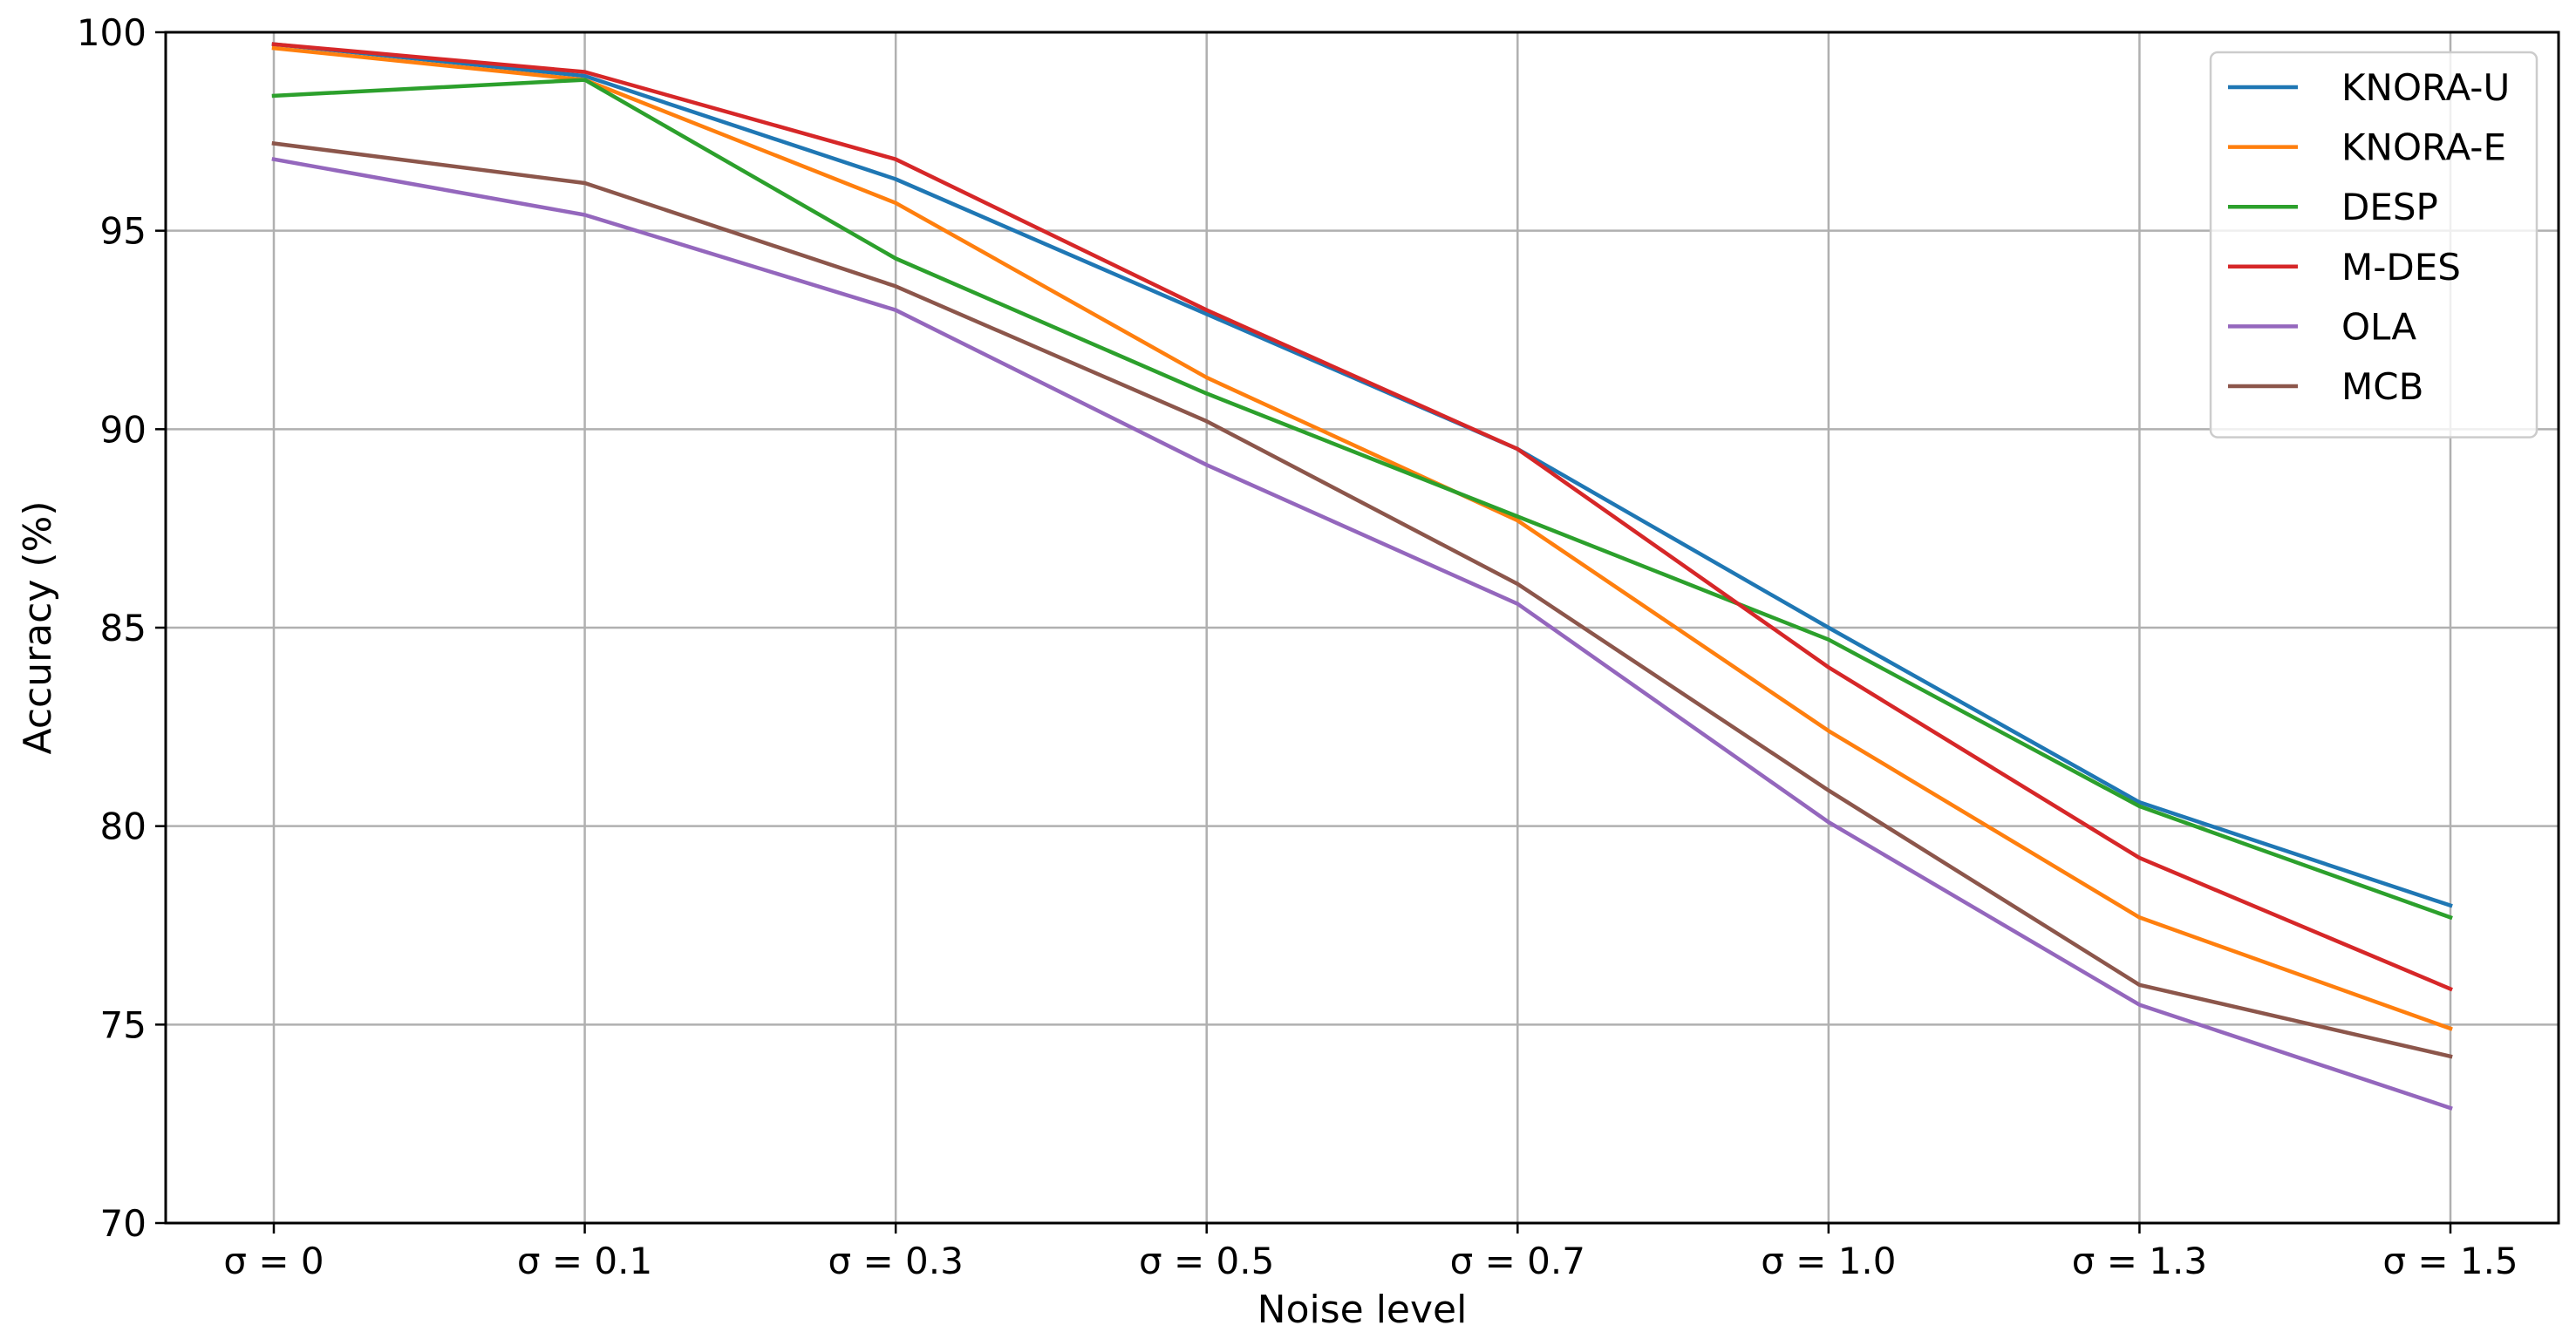  Describe the element at coordinates (896, 1261) in the screenshot. I see `x-tick-label: σ = 0.3` at that location.